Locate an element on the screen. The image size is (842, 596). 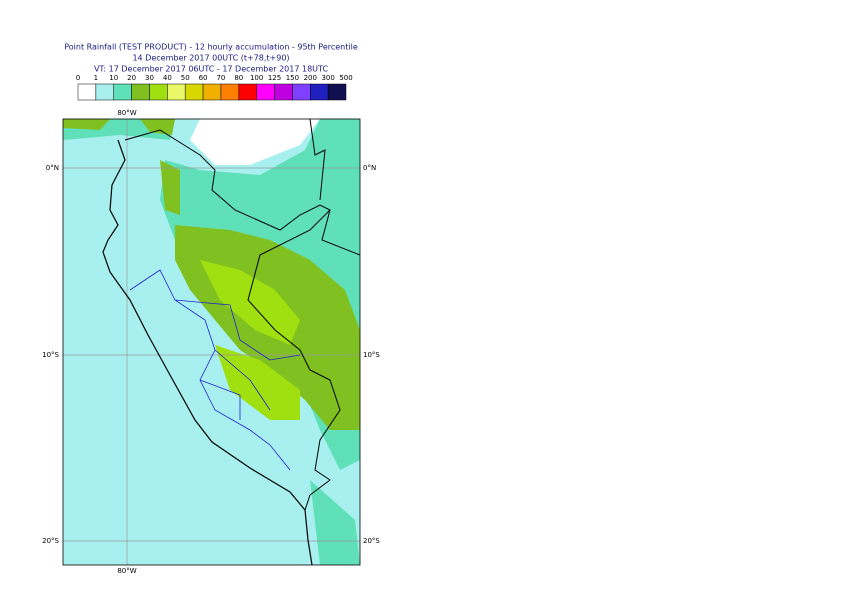
legend-label: 60 is located at coordinates (203, 78).